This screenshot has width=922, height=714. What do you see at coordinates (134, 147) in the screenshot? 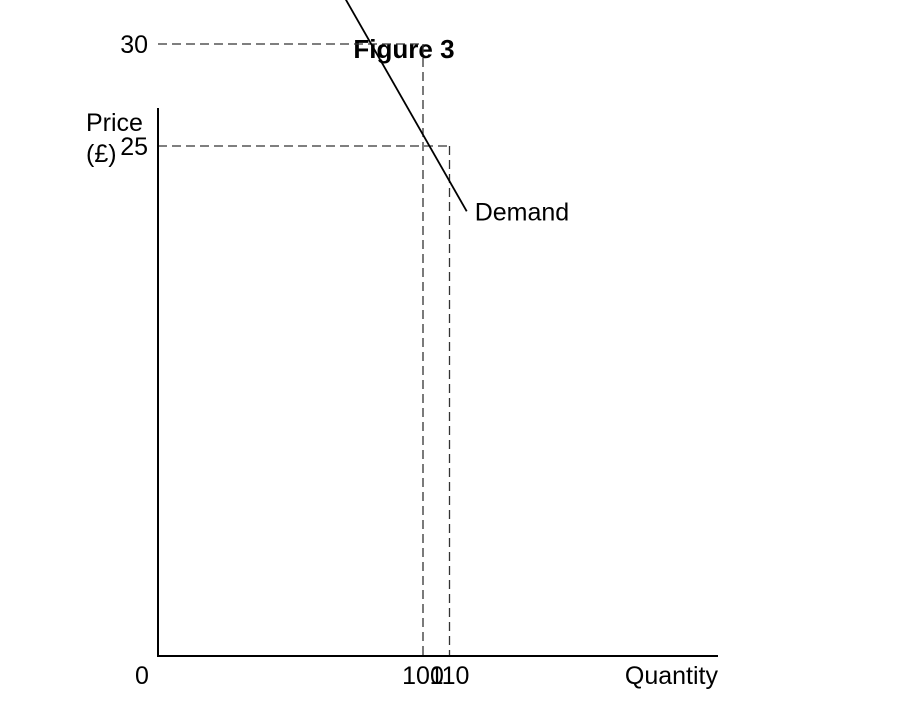
I see `y-tick-label-25: 25` at bounding box center [134, 147].